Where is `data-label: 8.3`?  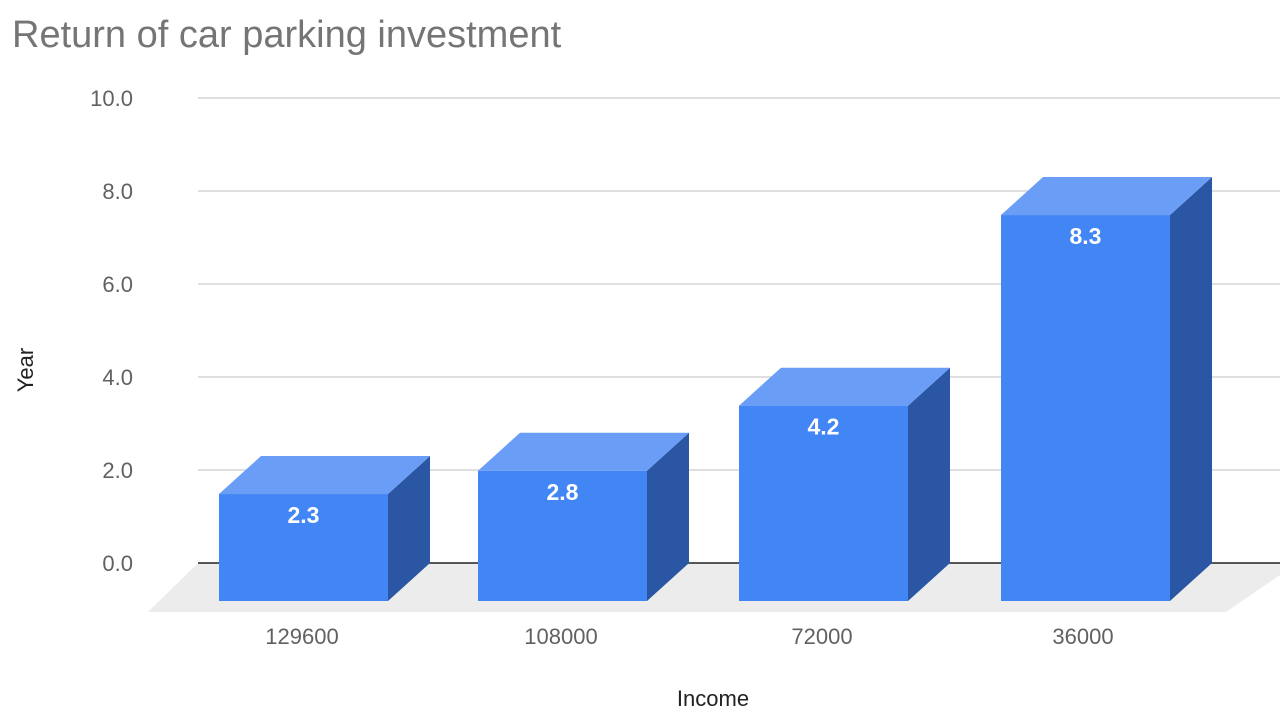 data-label: 8.3 is located at coordinates (1086, 236).